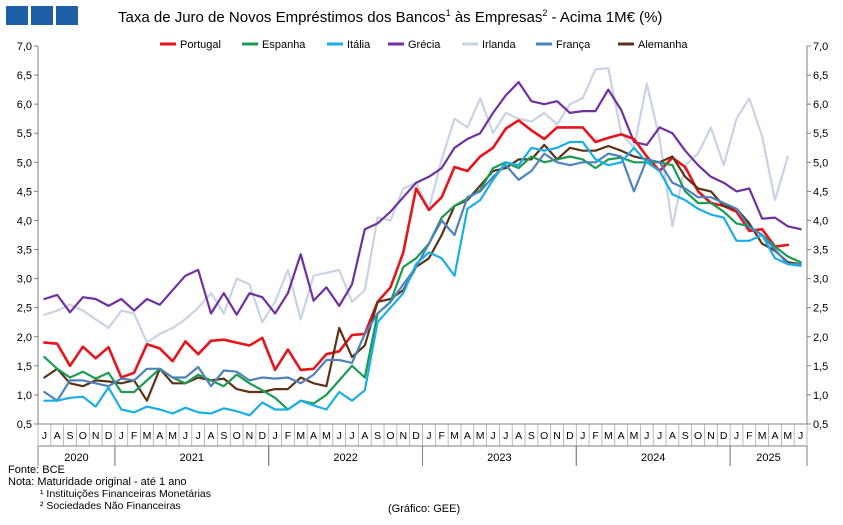 The width and height of the screenshot is (843, 525). What do you see at coordinates (24, 105) in the screenshot?
I see `y-tick-label-left: 6,0` at bounding box center [24, 105].